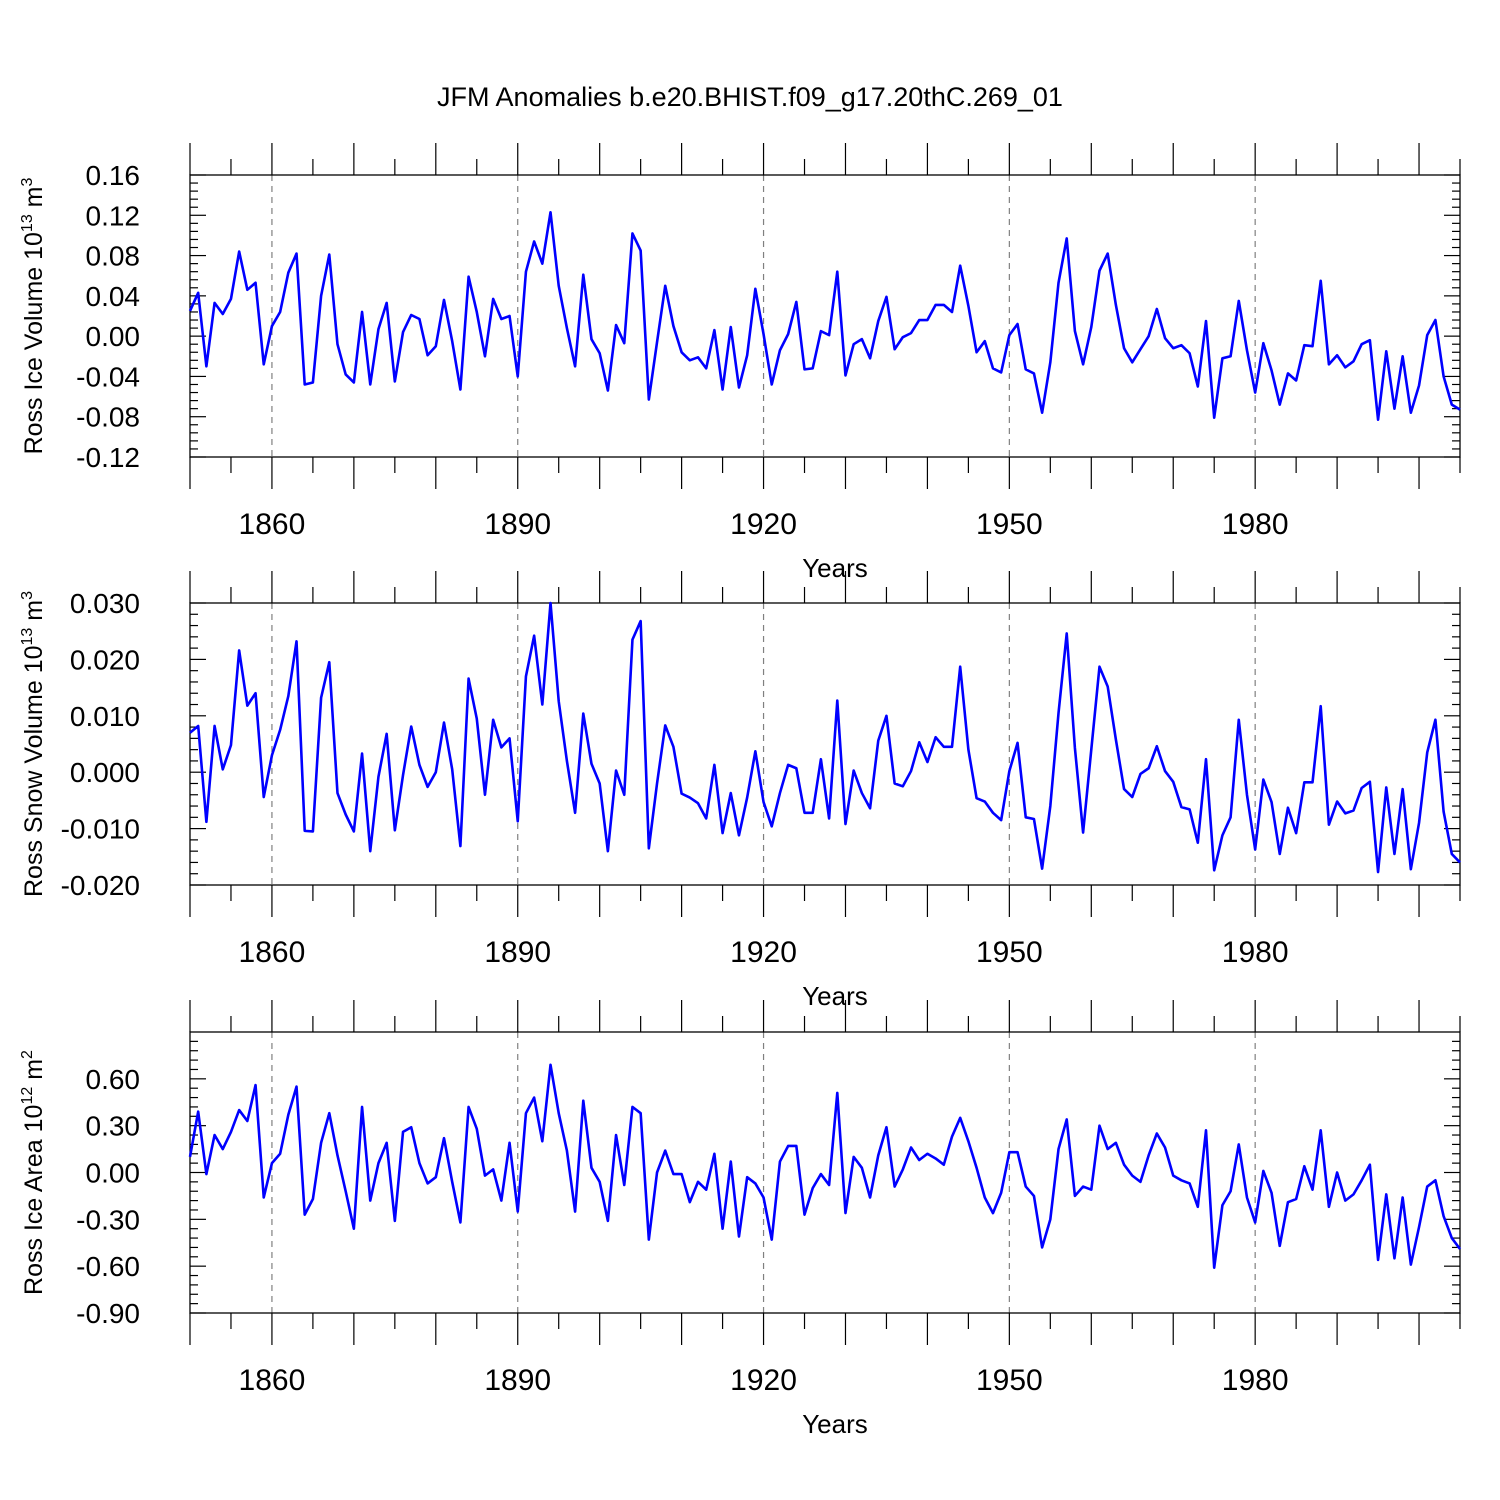 This screenshot has width=1500, height=1500. What do you see at coordinates (105, 603) in the screenshot?
I see `y-tick-label: 0.030` at bounding box center [105, 603].